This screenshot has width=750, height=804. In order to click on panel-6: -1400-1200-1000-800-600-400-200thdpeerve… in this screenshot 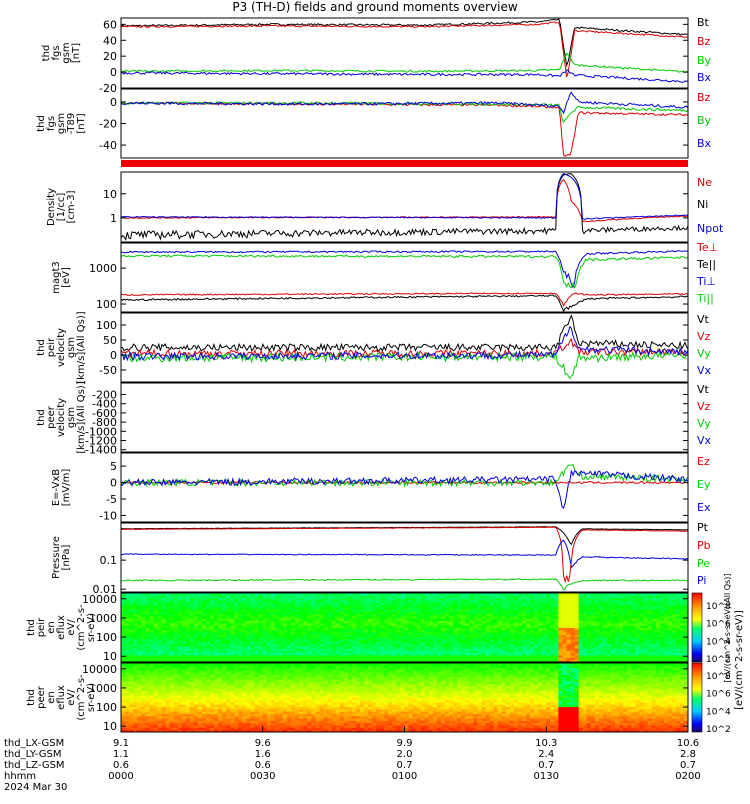, I will do `click(374, 418)`.